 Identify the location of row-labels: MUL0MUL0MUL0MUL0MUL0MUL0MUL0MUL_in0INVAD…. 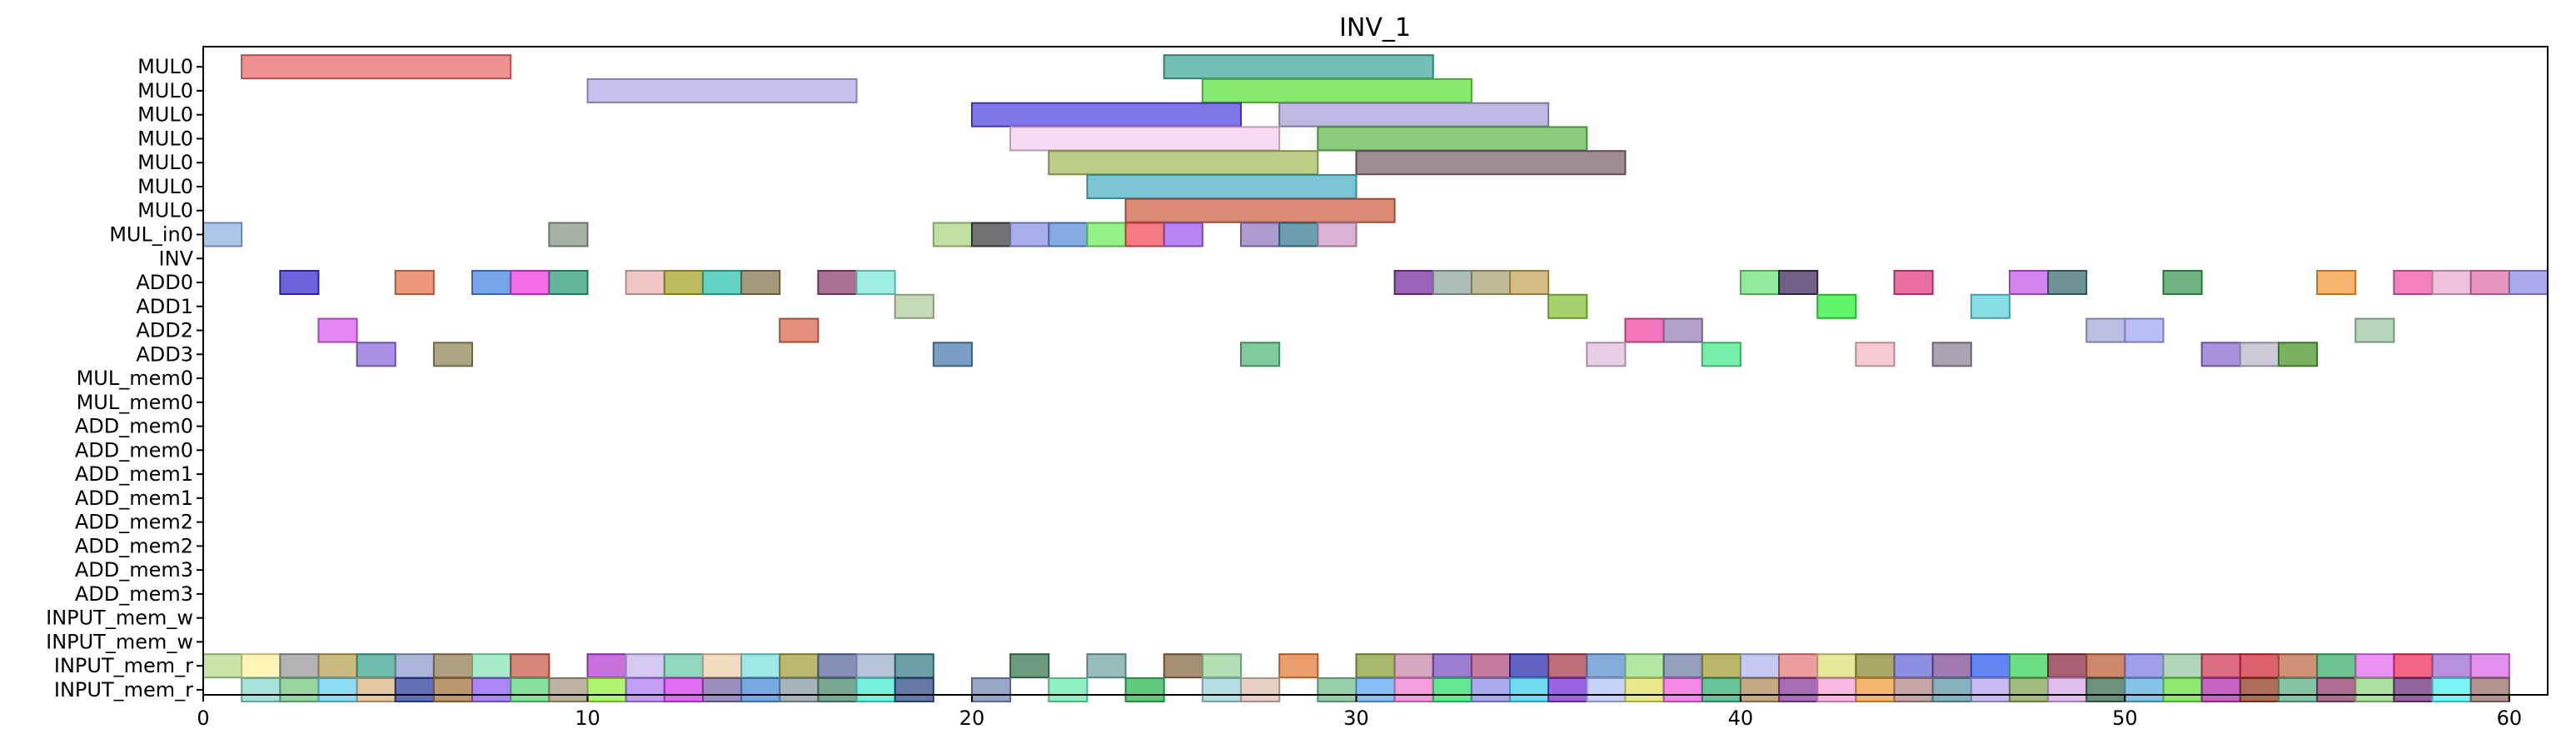
(125, 378).